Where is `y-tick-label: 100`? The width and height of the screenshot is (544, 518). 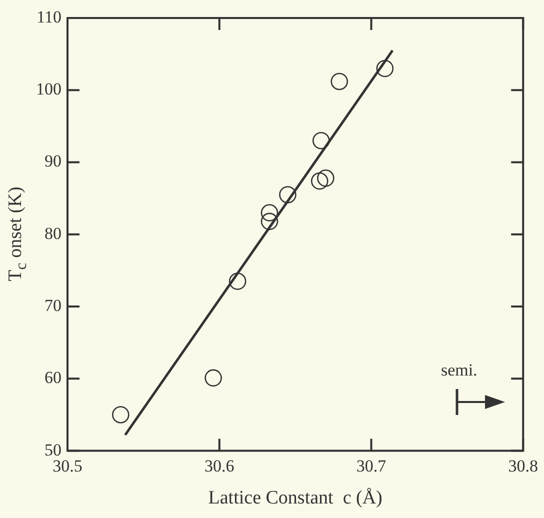 y-tick-label: 100 is located at coordinates (49, 89).